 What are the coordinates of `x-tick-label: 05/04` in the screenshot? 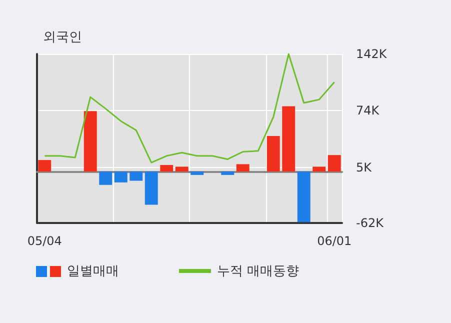 It's located at (44, 241).